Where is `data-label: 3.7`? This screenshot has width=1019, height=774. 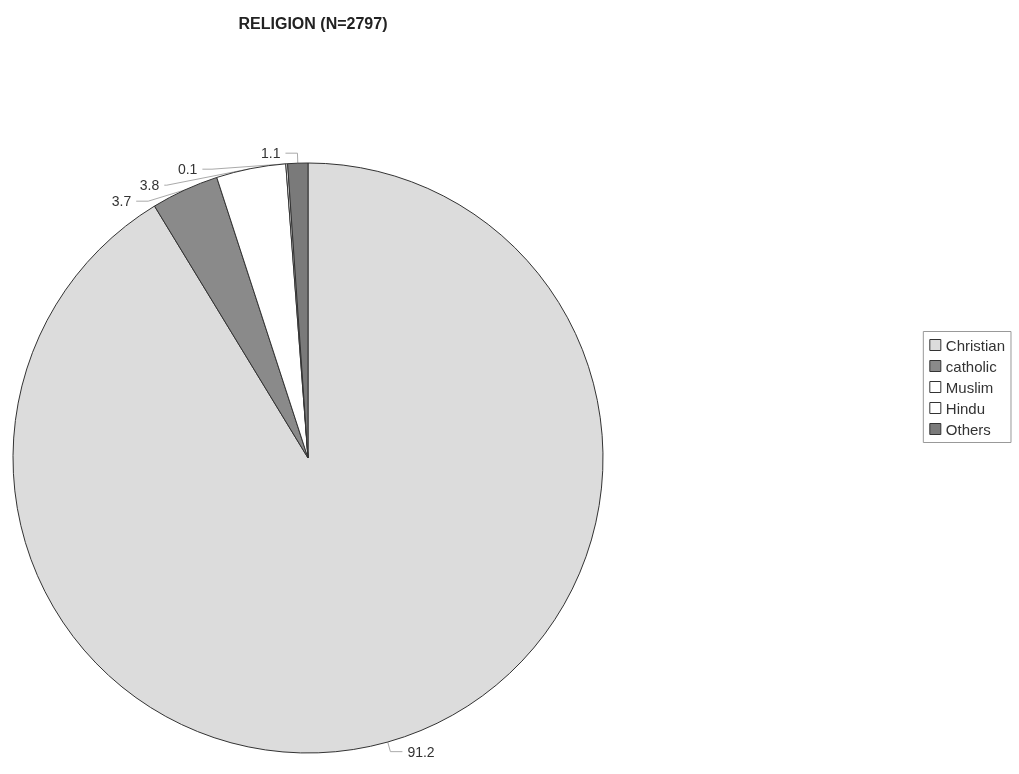
data-label: 3.7 is located at coordinates (121, 201).